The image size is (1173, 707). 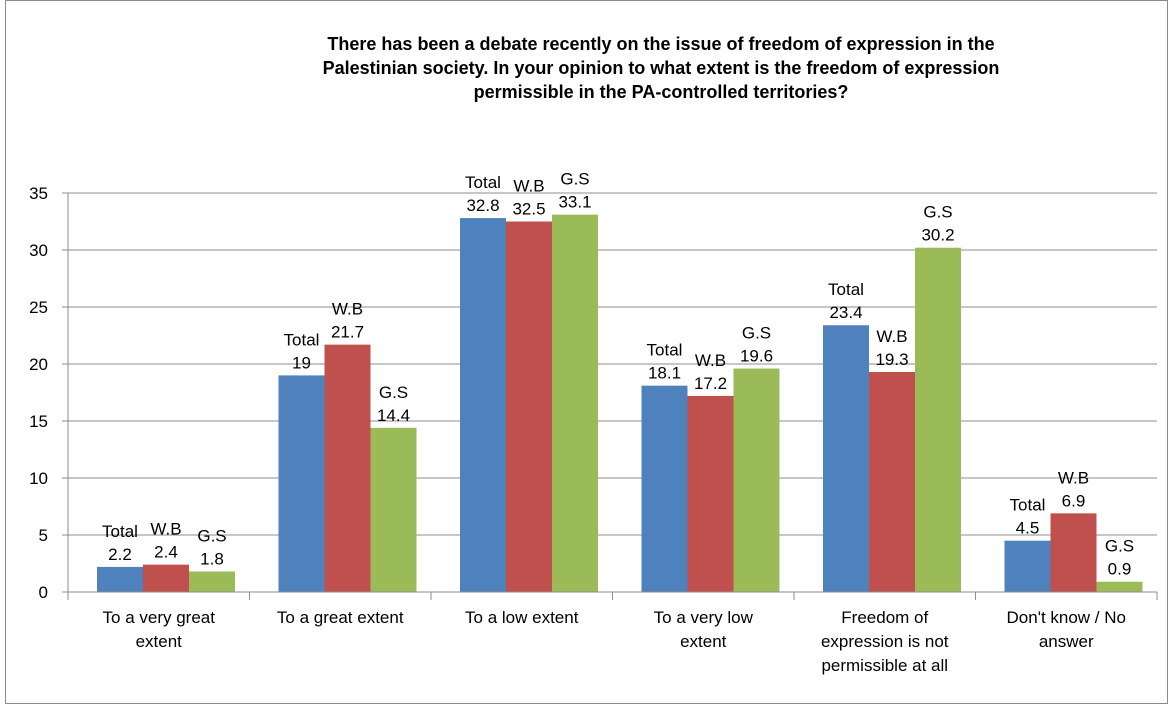 What do you see at coordinates (393, 392) in the screenshot?
I see `data-label-name-2-1: G.S` at bounding box center [393, 392].